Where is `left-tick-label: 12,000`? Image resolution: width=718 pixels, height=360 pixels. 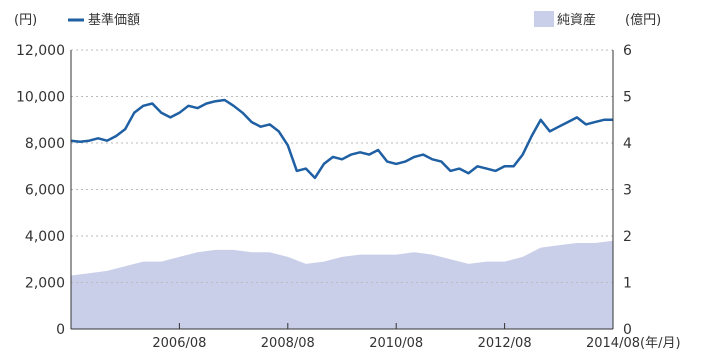
left-tick-label: 12,000 is located at coordinates (40, 51).